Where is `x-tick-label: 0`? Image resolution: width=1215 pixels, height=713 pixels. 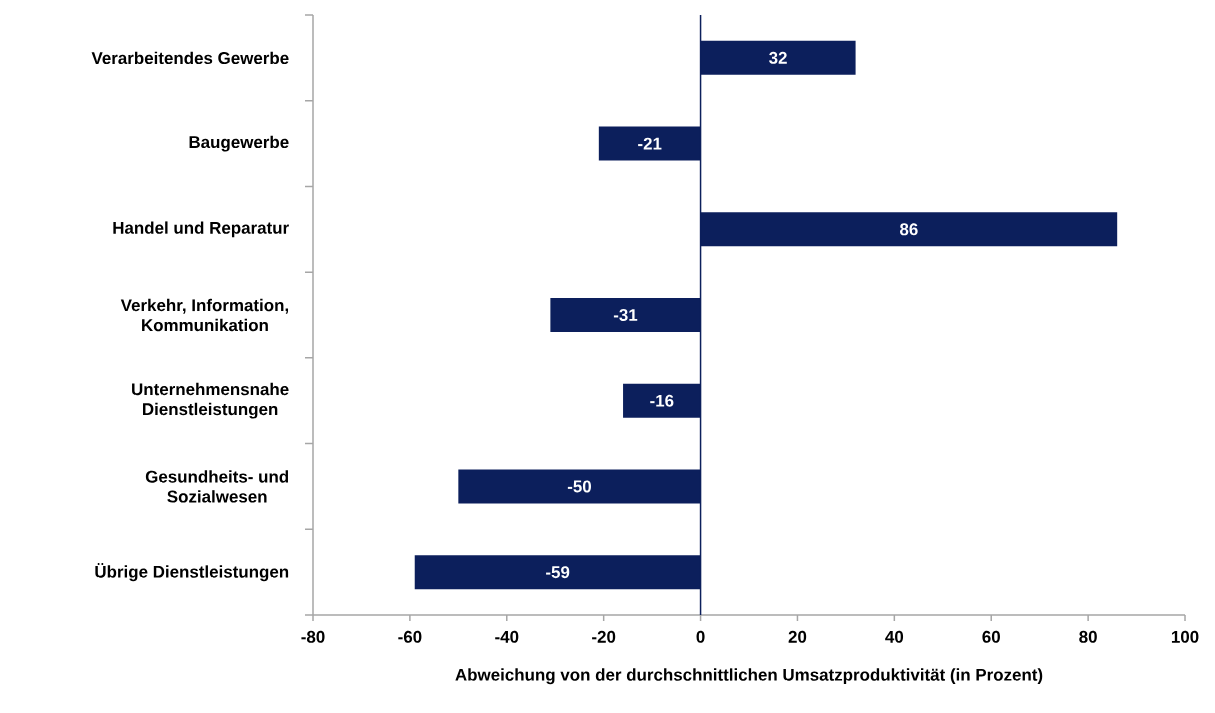 x-tick-label: 0 is located at coordinates (700, 636).